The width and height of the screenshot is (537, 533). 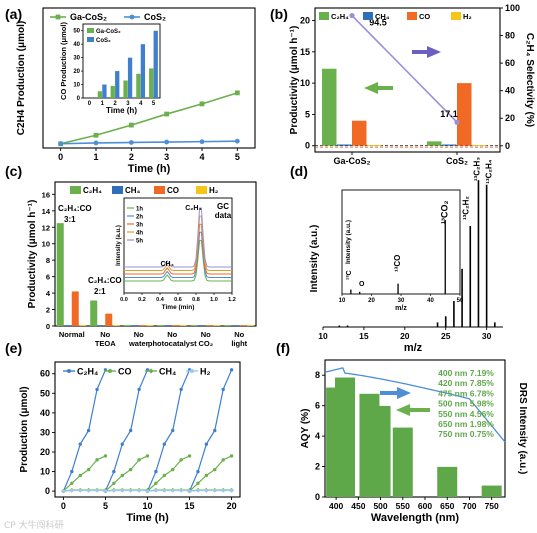 What do you see at coordinates (378, 88) in the screenshot?
I see `panel-b-arrow-left` at bounding box center [378, 88].